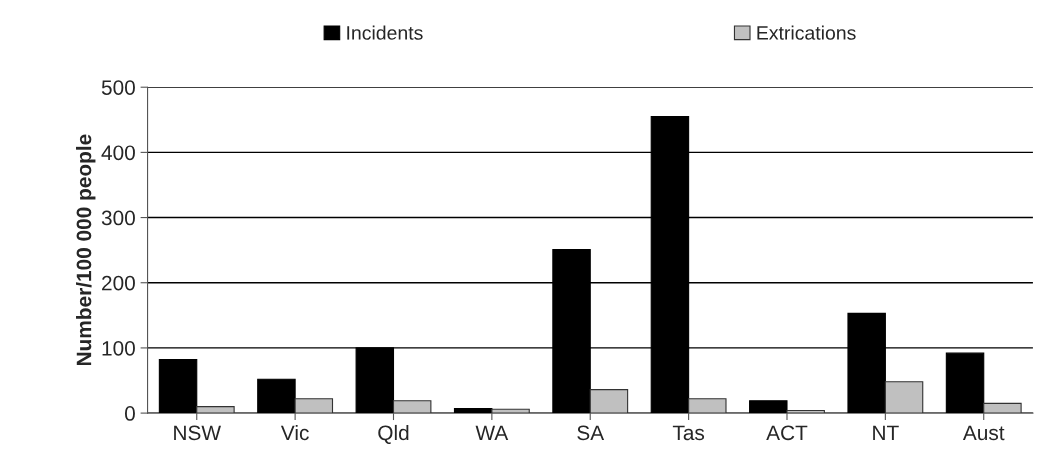 The image size is (1054, 459). I want to click on legend-label: Incidents, so click(385, 32).